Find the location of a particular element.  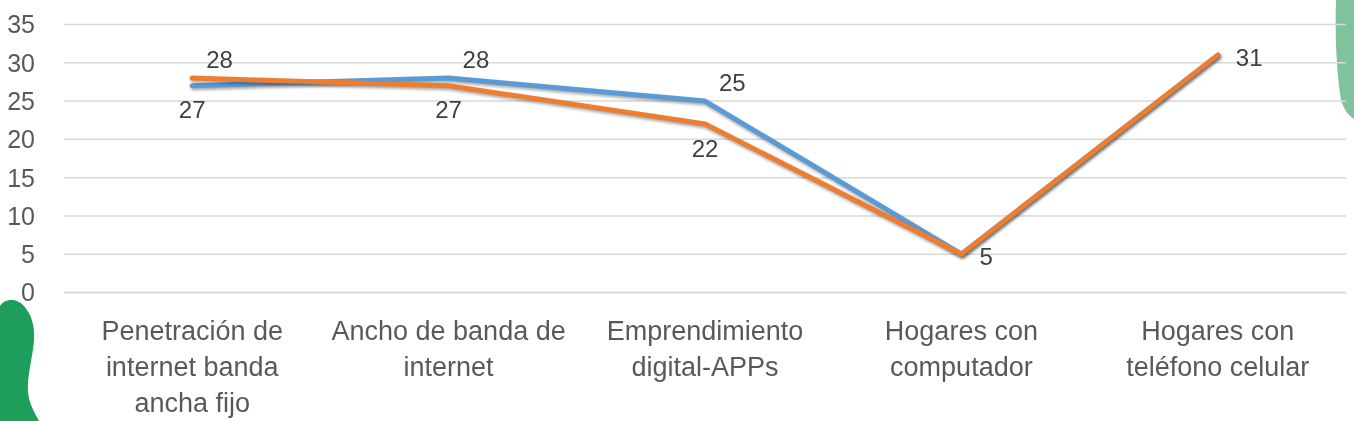

x-tick-label: Penetración de internet banda ancha fijo is located at coordinates (192, 367).